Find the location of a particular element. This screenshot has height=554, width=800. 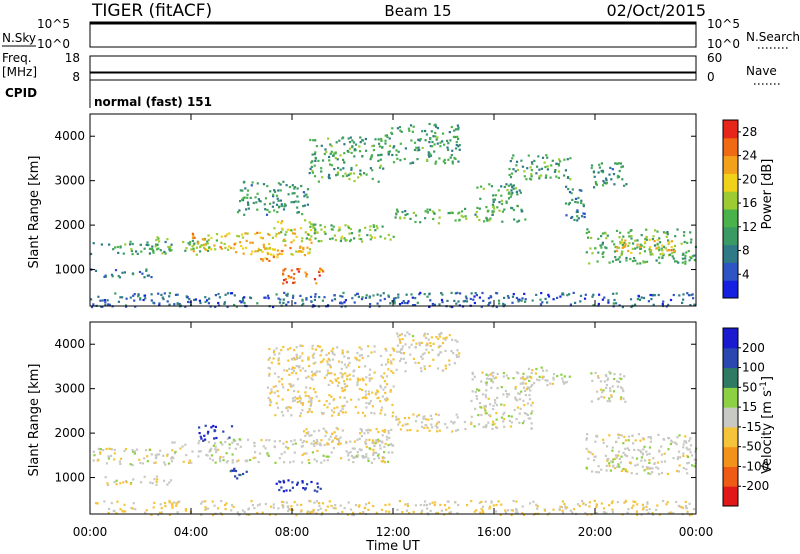

power-colorbar-tick-label: 20 is located at coordinates (749, 179).